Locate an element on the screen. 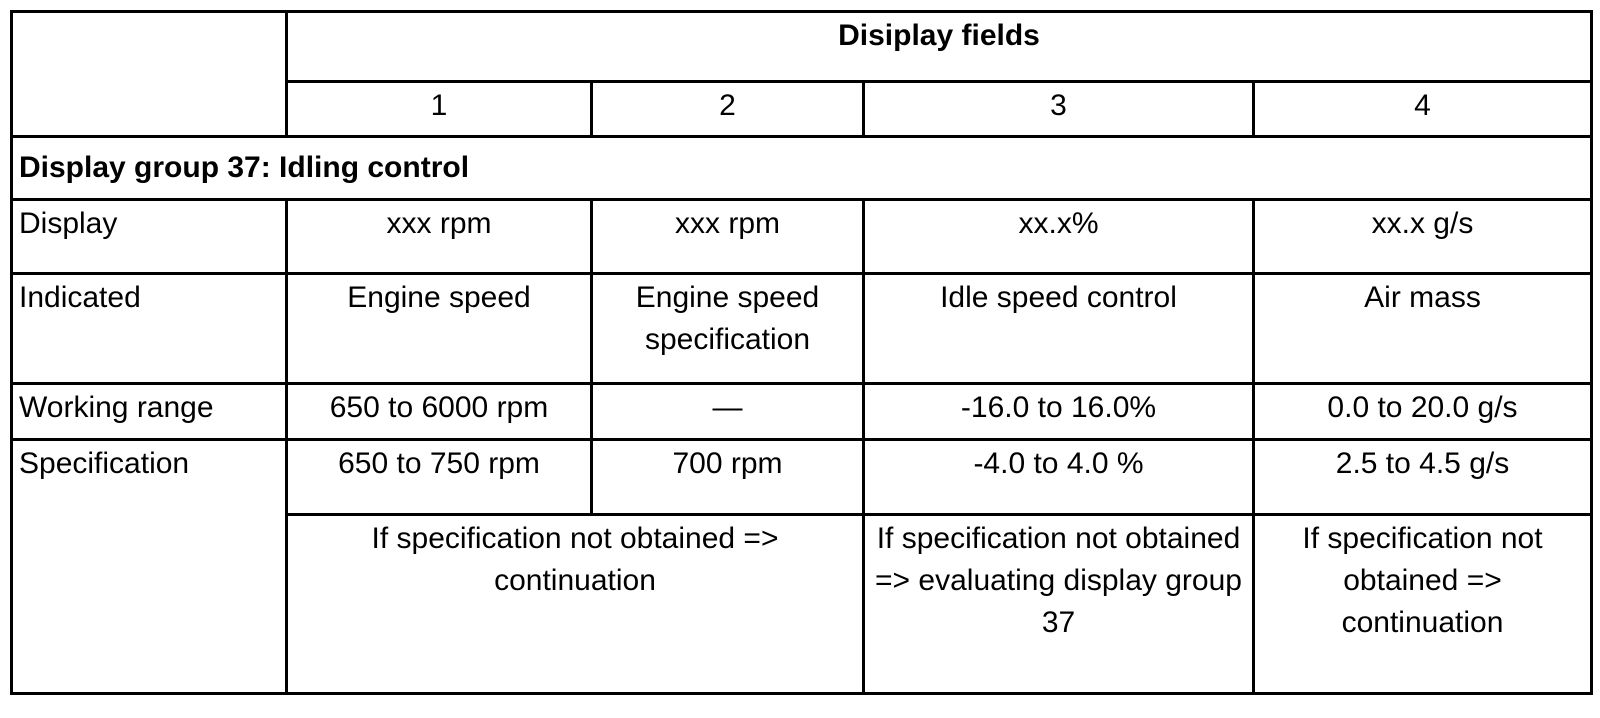  column-number: 1 is located at coordinates (439, 109).